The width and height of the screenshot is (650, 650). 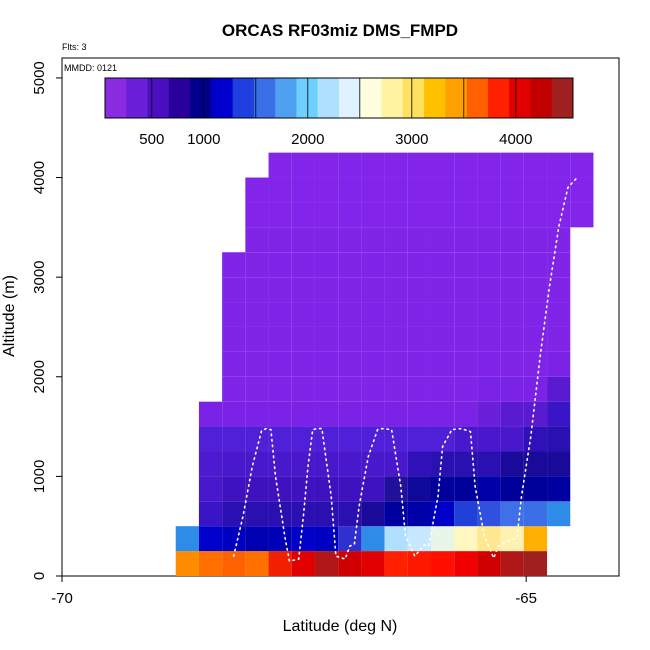 I want to click on date-note: MMDD: 0121, so click(x=90, y=68).